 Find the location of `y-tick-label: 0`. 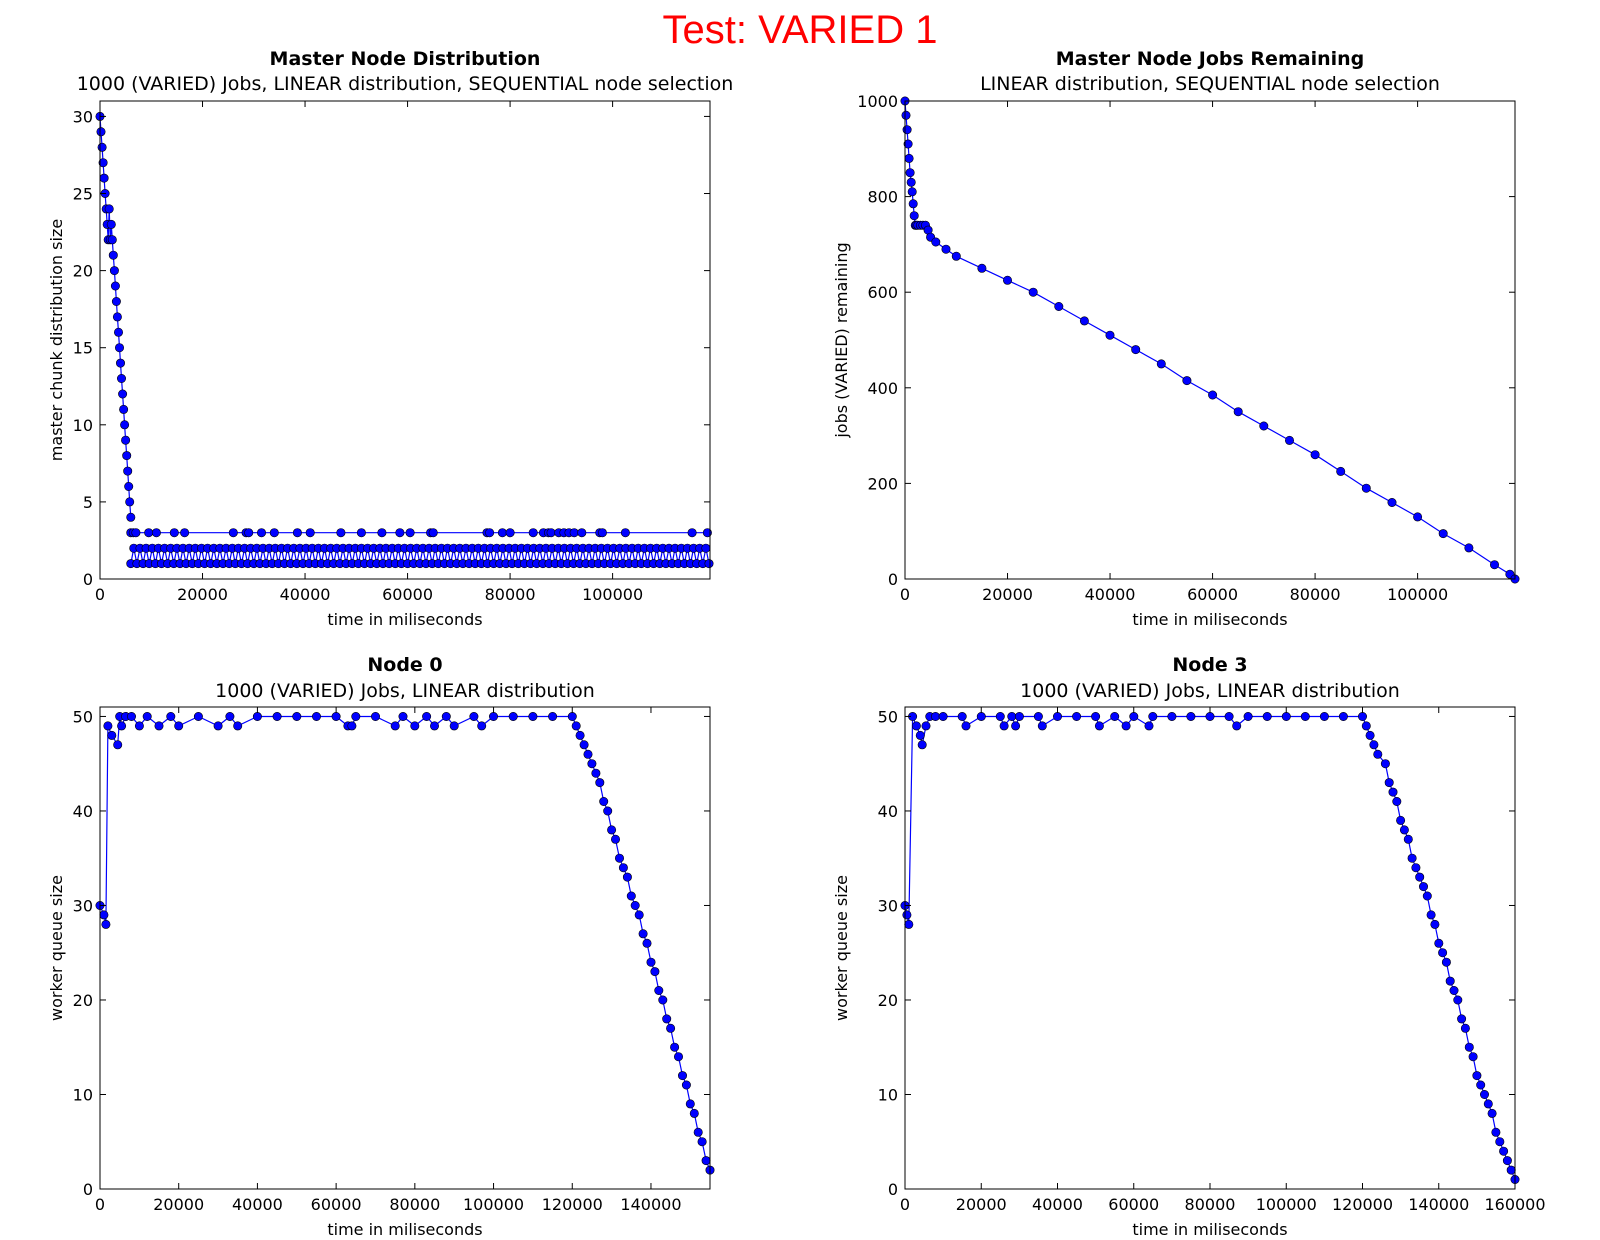

y-tick-label: 0 is located at coordinates (893, 1189).